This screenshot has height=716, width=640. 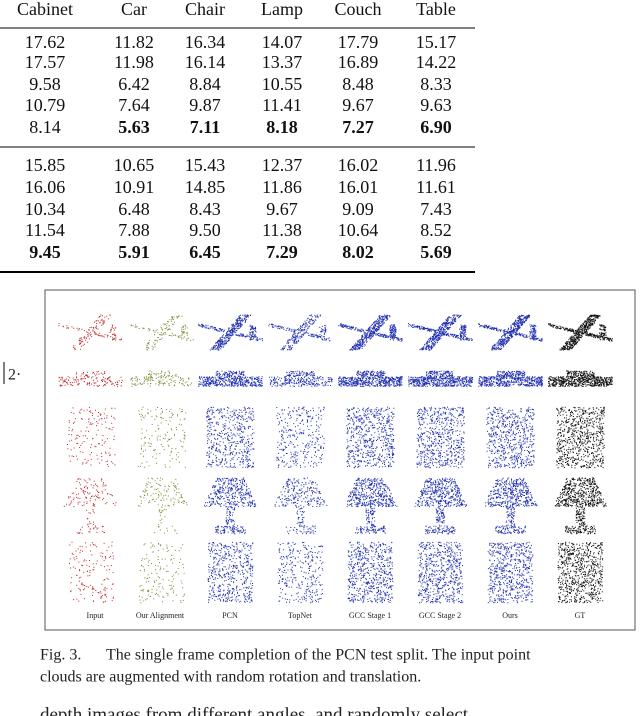 I want to click on table-cell: 10.91, so click(x=134, y=187).